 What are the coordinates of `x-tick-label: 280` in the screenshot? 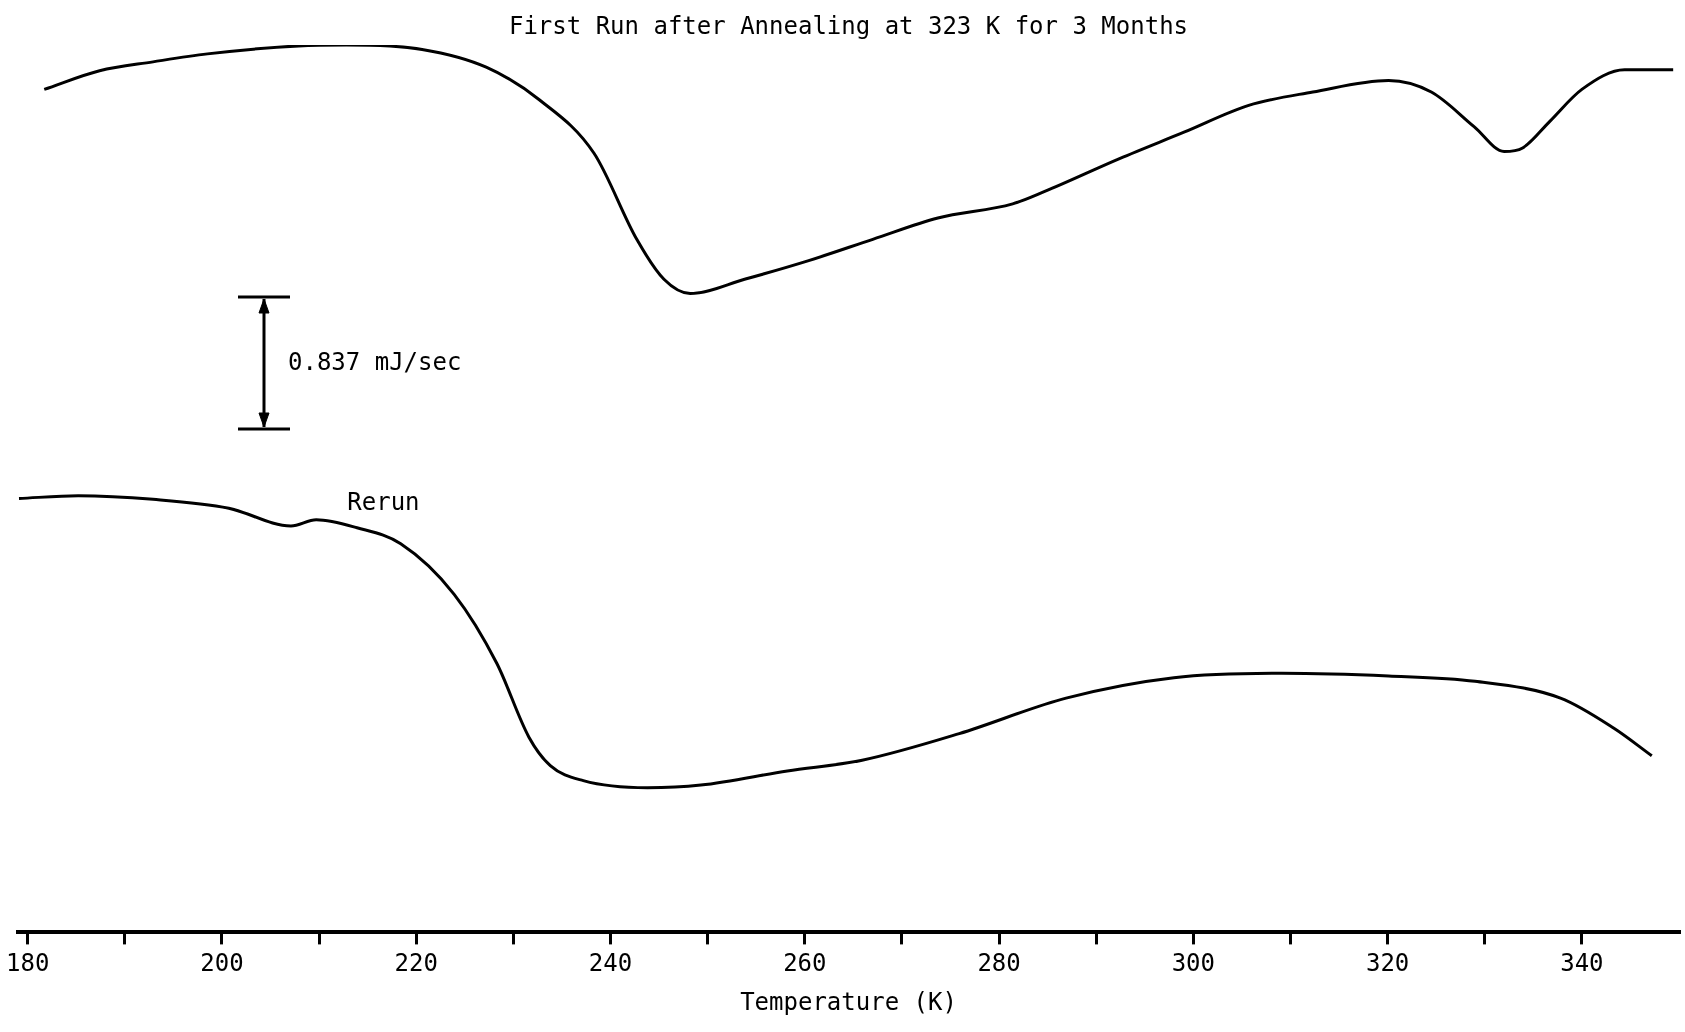 It's located at (999, 963).